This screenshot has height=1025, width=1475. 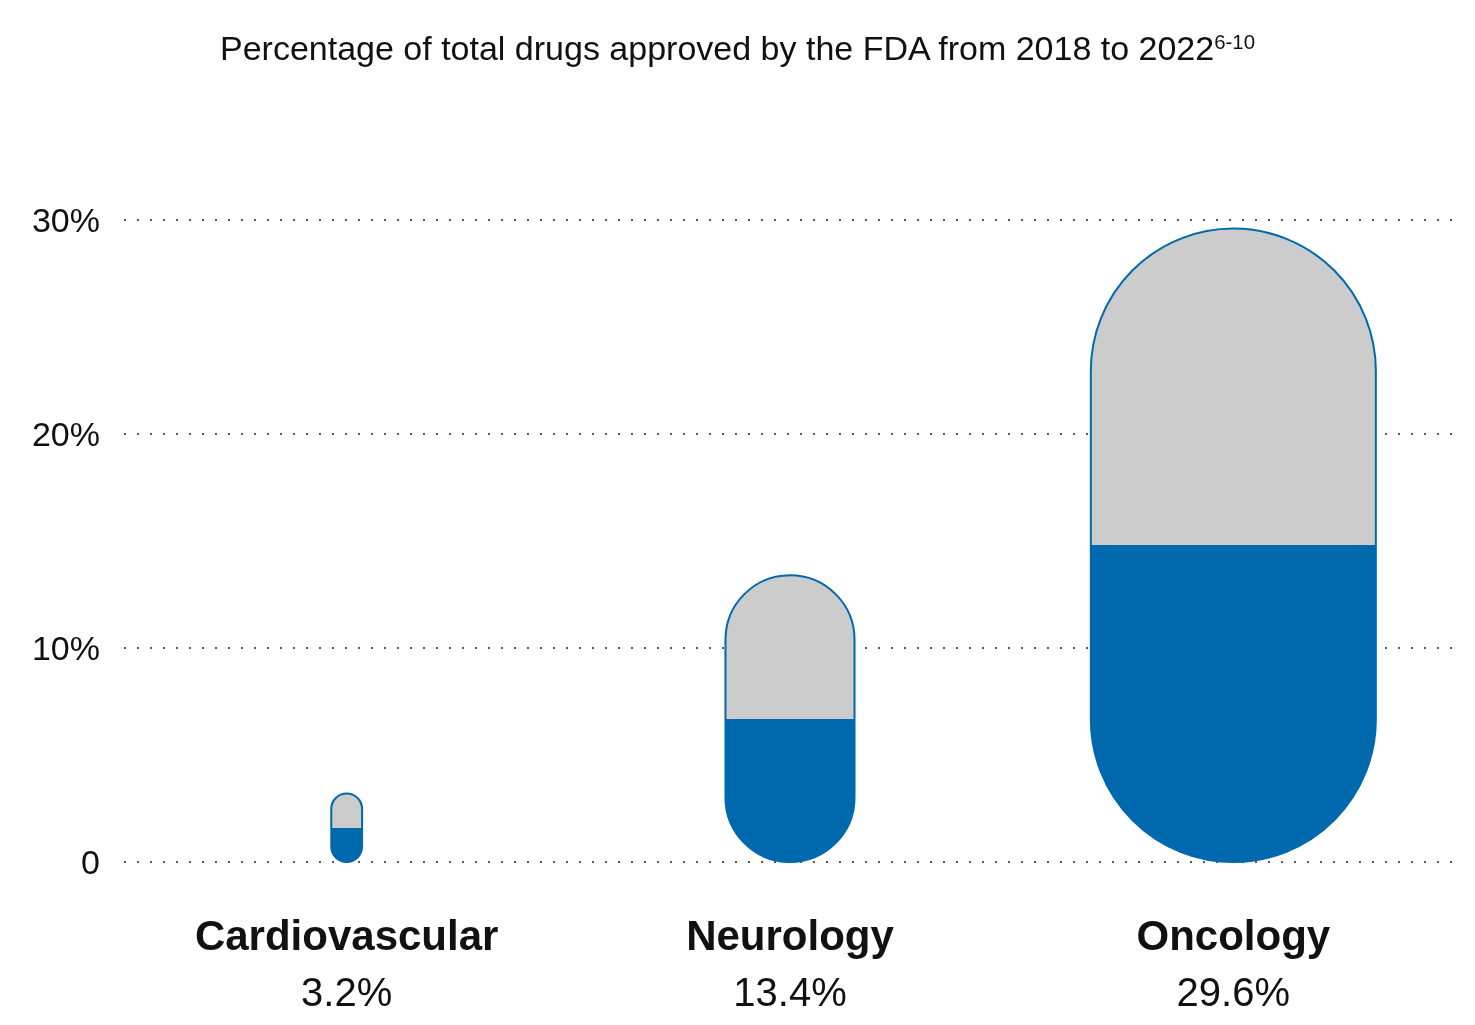 I want to click on data-label: 3.2%, so click(x=347, y=992).